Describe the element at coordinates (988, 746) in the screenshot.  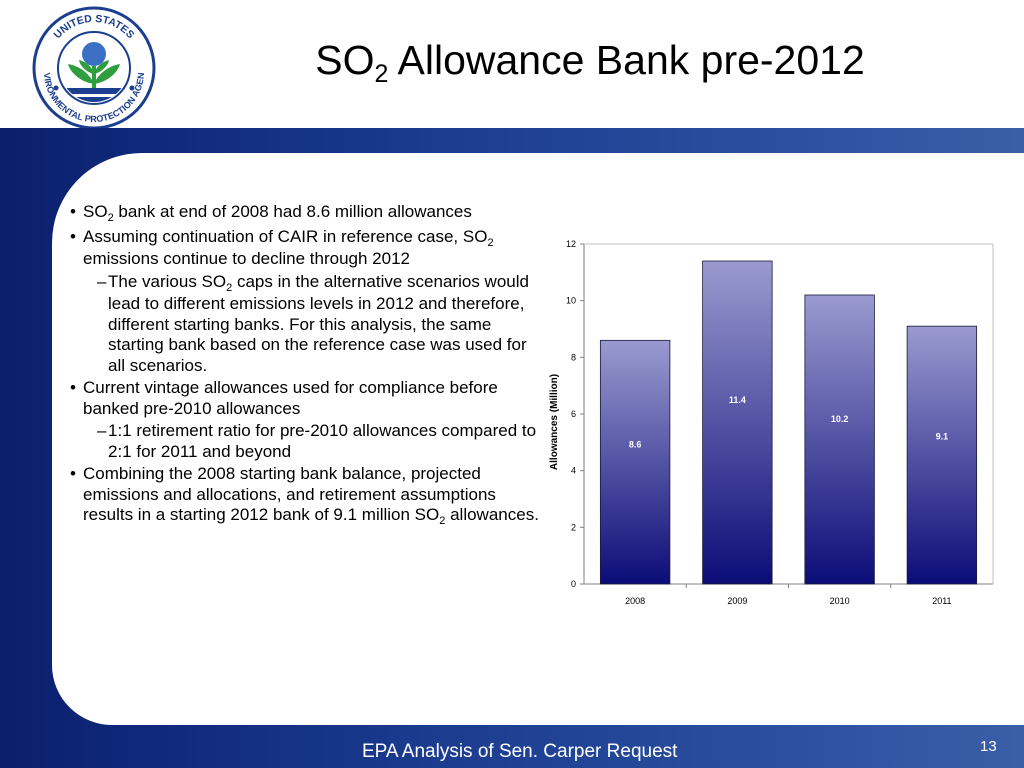
I see `page-number: 13` at that location.